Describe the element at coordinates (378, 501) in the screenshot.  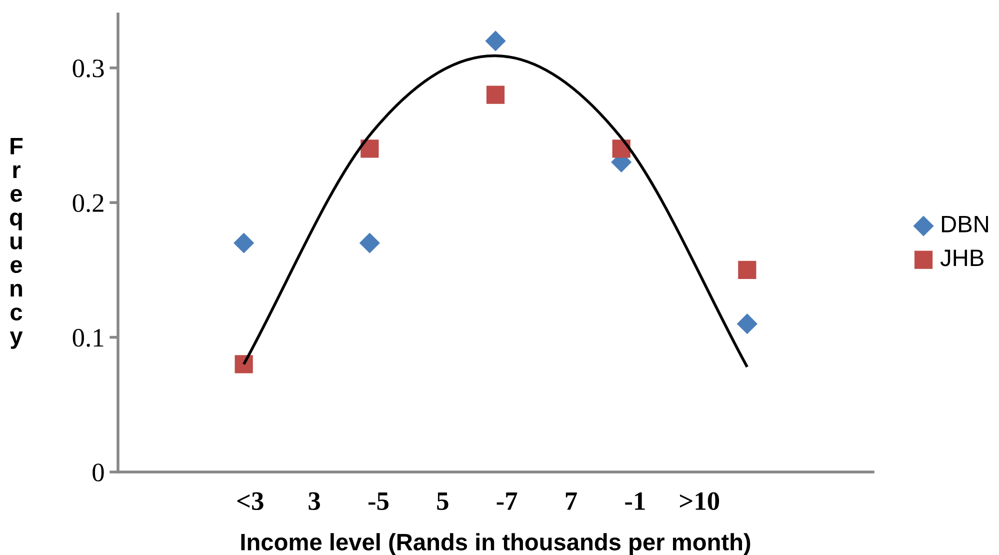
I see `text: -5` at that location.